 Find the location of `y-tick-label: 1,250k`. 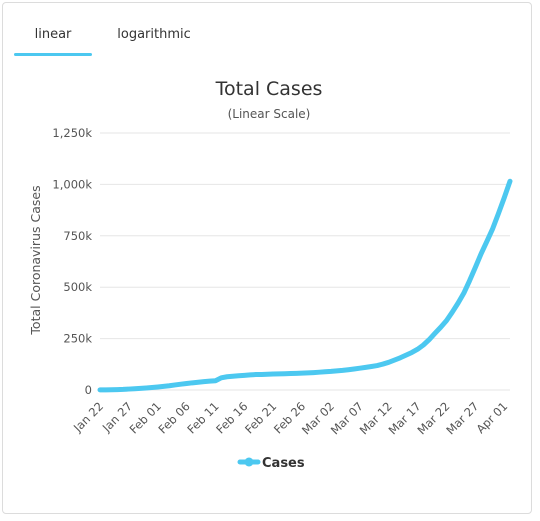

y-tick-label: 1,250k is located at coordinates (72, 133).